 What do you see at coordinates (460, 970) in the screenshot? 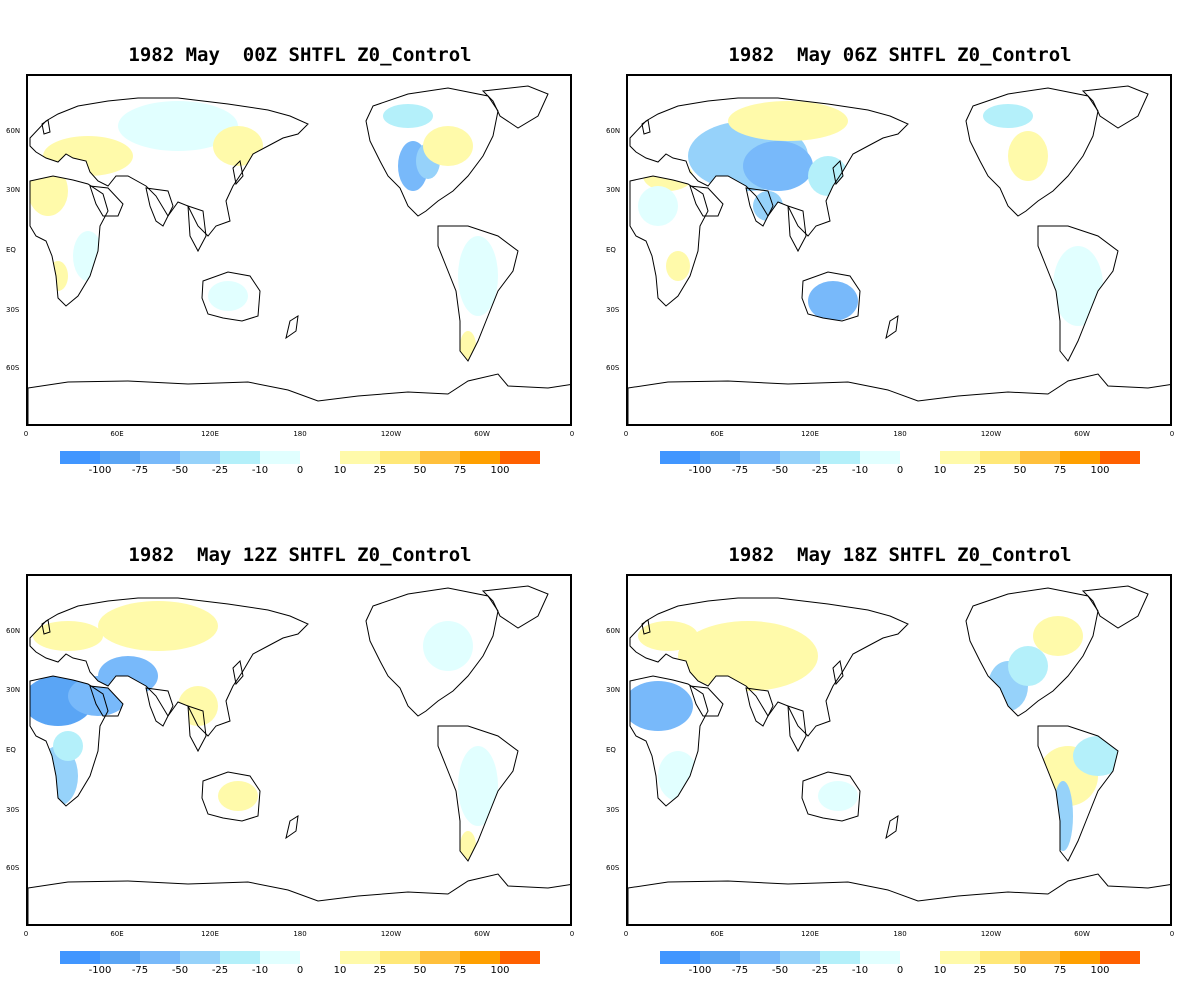
I see `colorbar-label: 75` at bounding box center [460, 970].